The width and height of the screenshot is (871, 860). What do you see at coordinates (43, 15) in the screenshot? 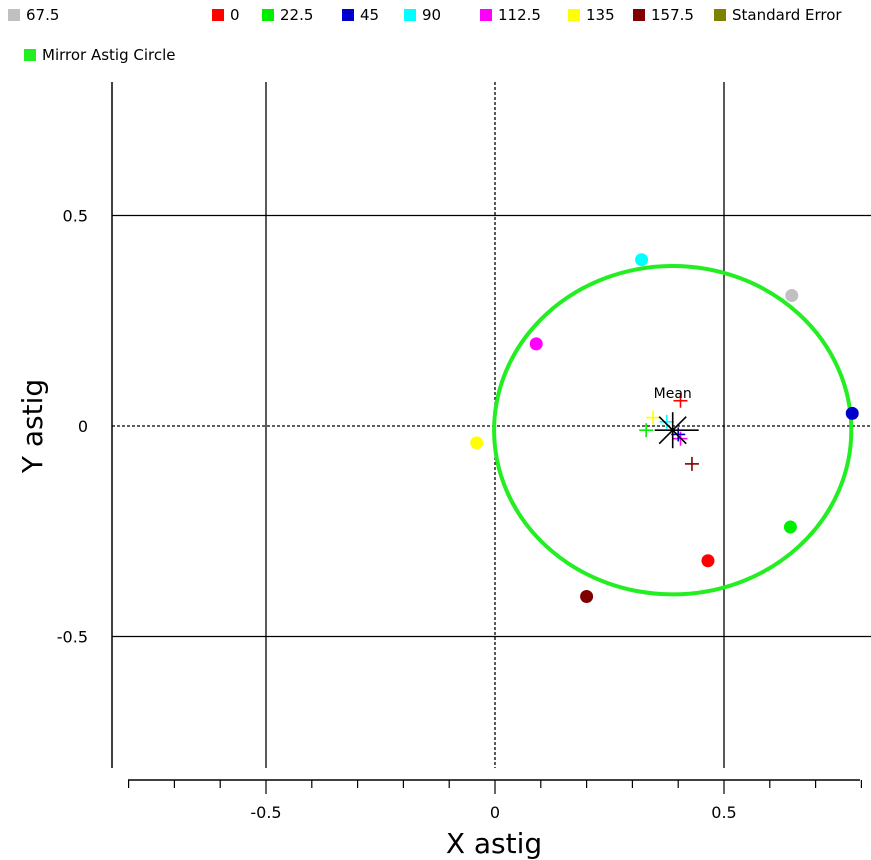
I see `legend-label: 67.5` at bounding box center [43, 15].